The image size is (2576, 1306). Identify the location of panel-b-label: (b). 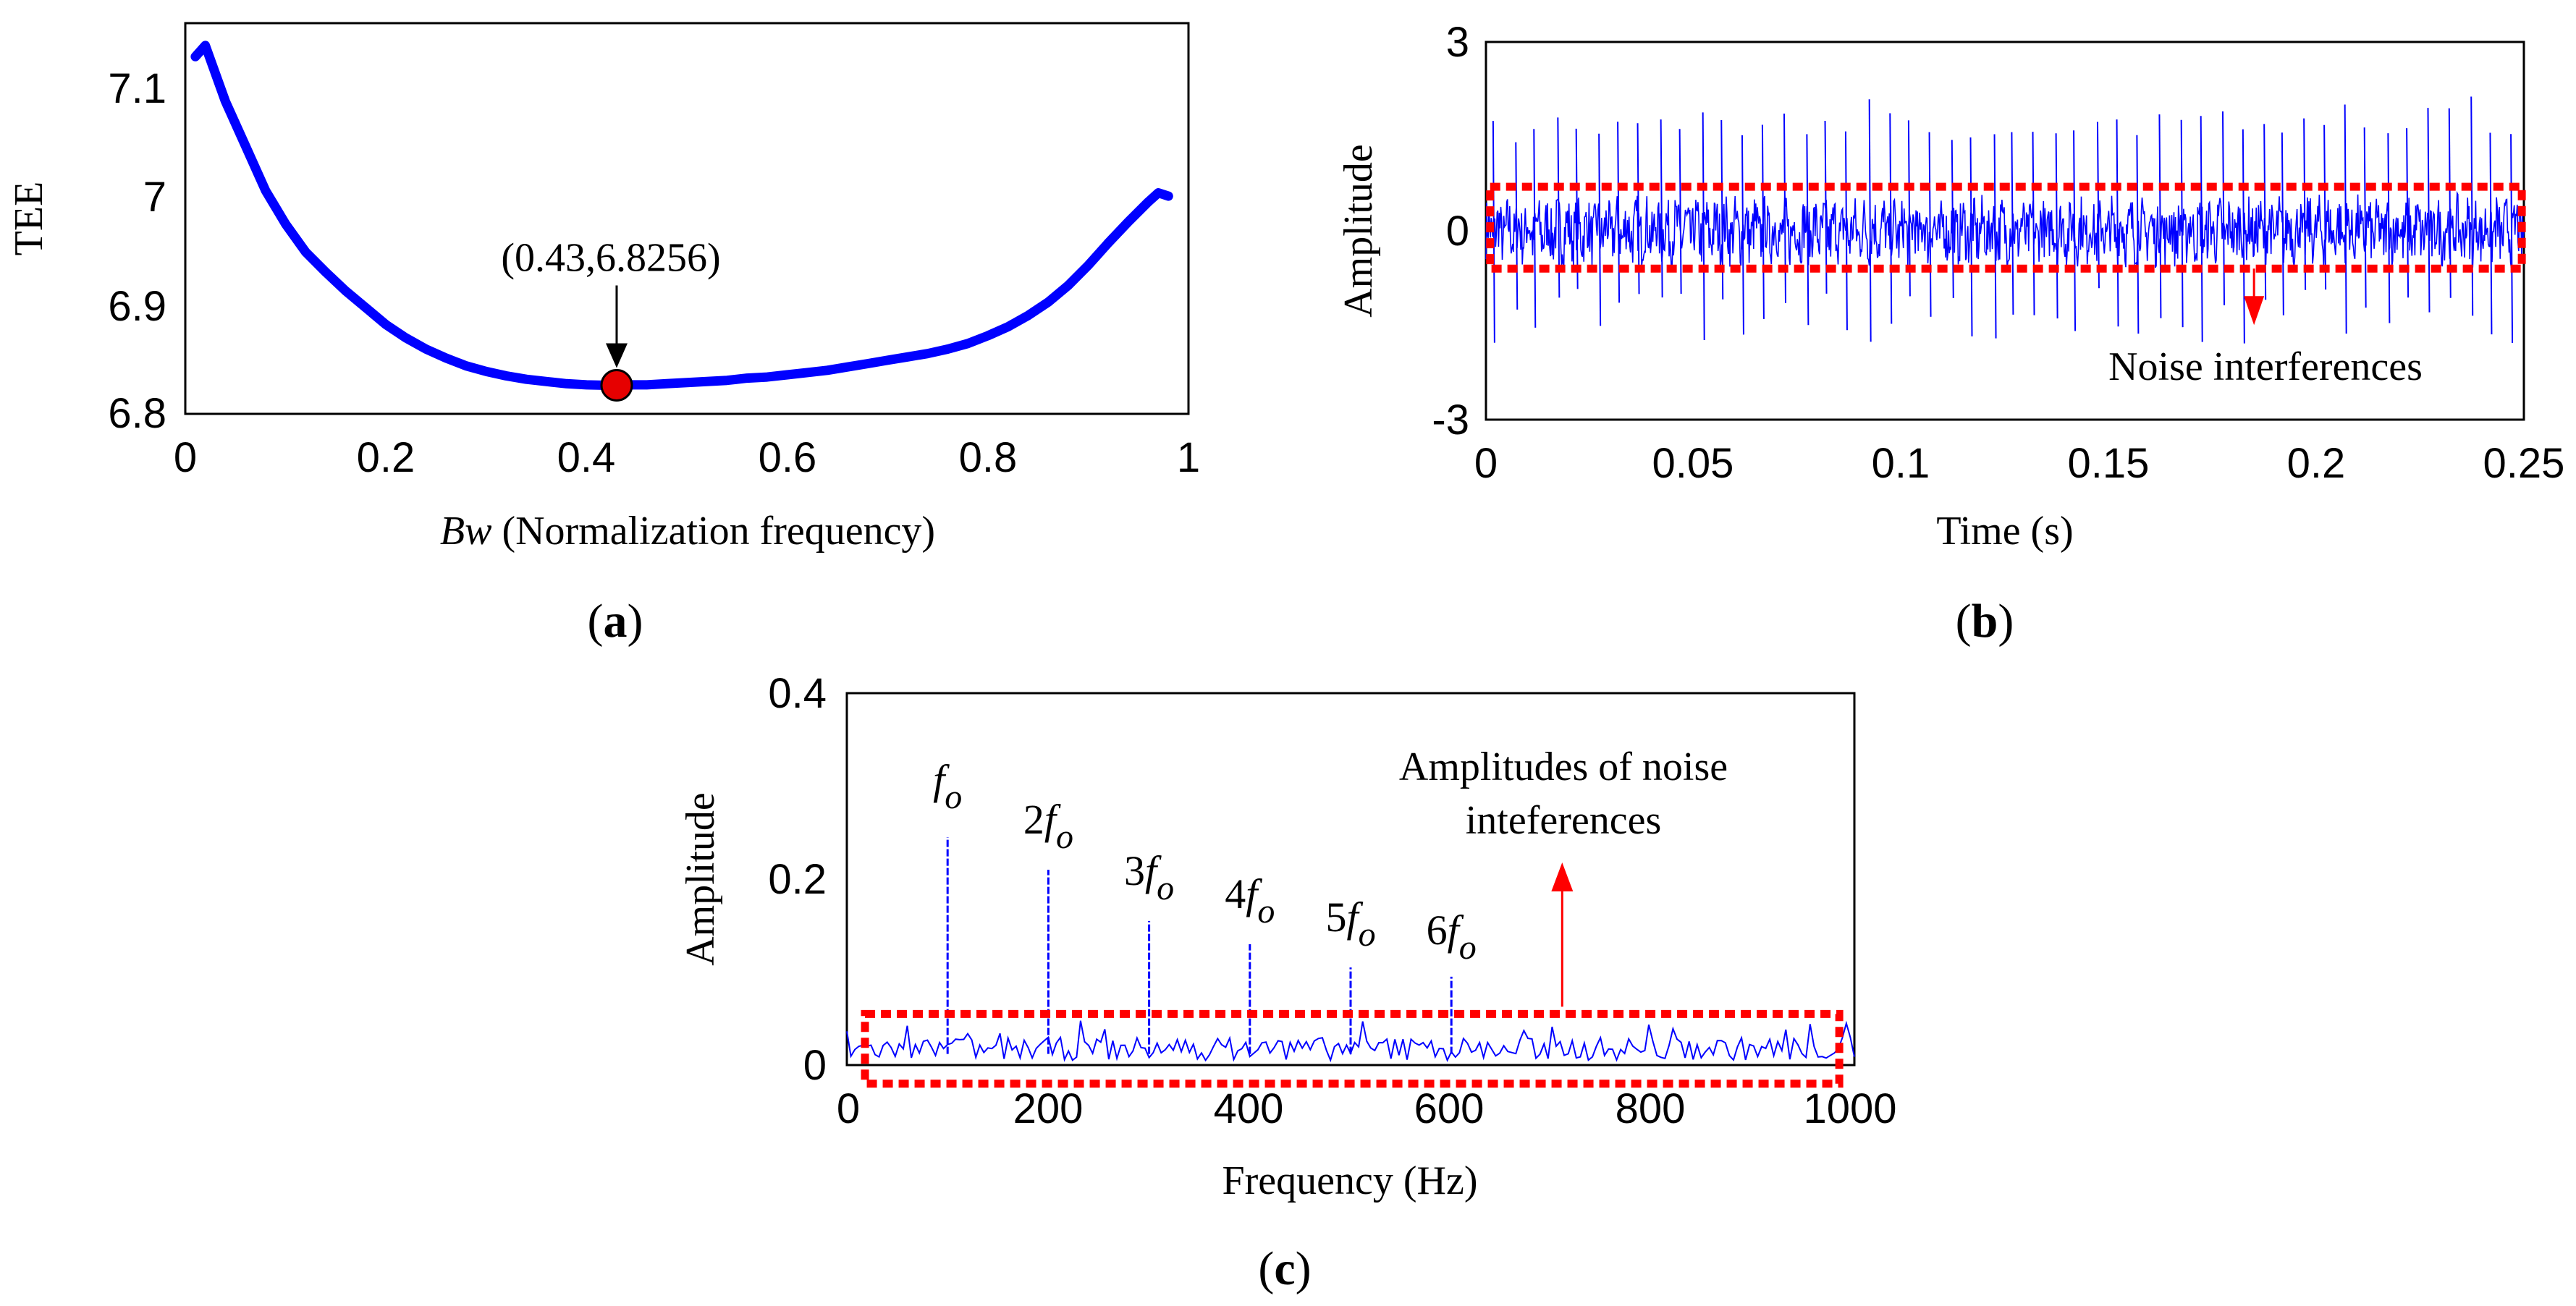
(1985, 621).